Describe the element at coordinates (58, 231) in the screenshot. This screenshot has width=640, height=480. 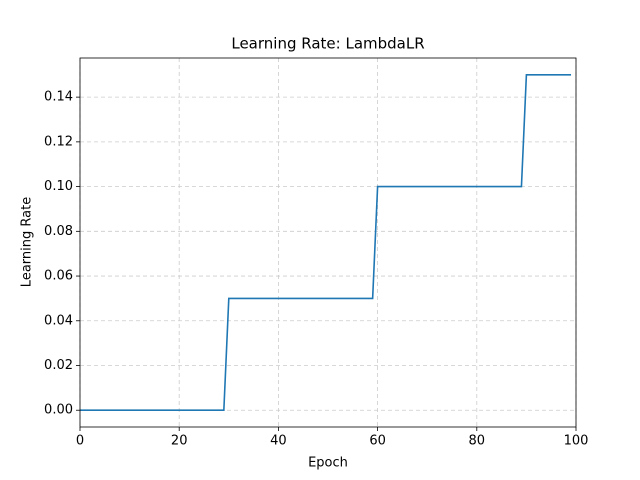
I see `y-tick-label: 0.08` at that location.